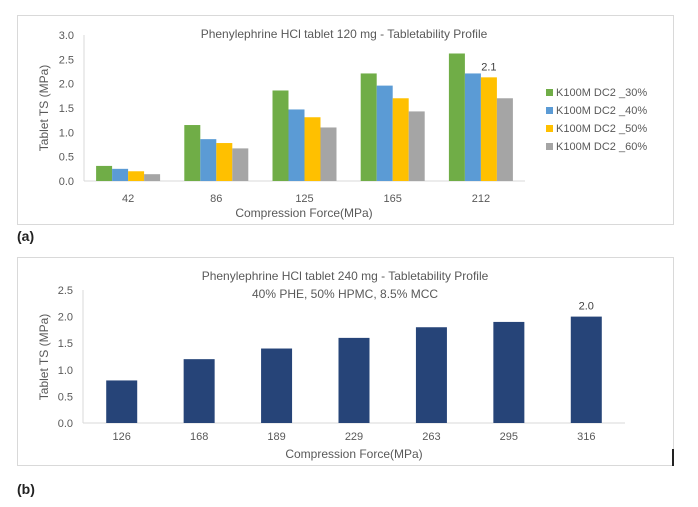 This screenshot has width=698, height=507. What do you see at coordinates (431, 437) in the screenshot?
I see `chart-b-x-tick-label: 263` at bounding box center [431, 437].